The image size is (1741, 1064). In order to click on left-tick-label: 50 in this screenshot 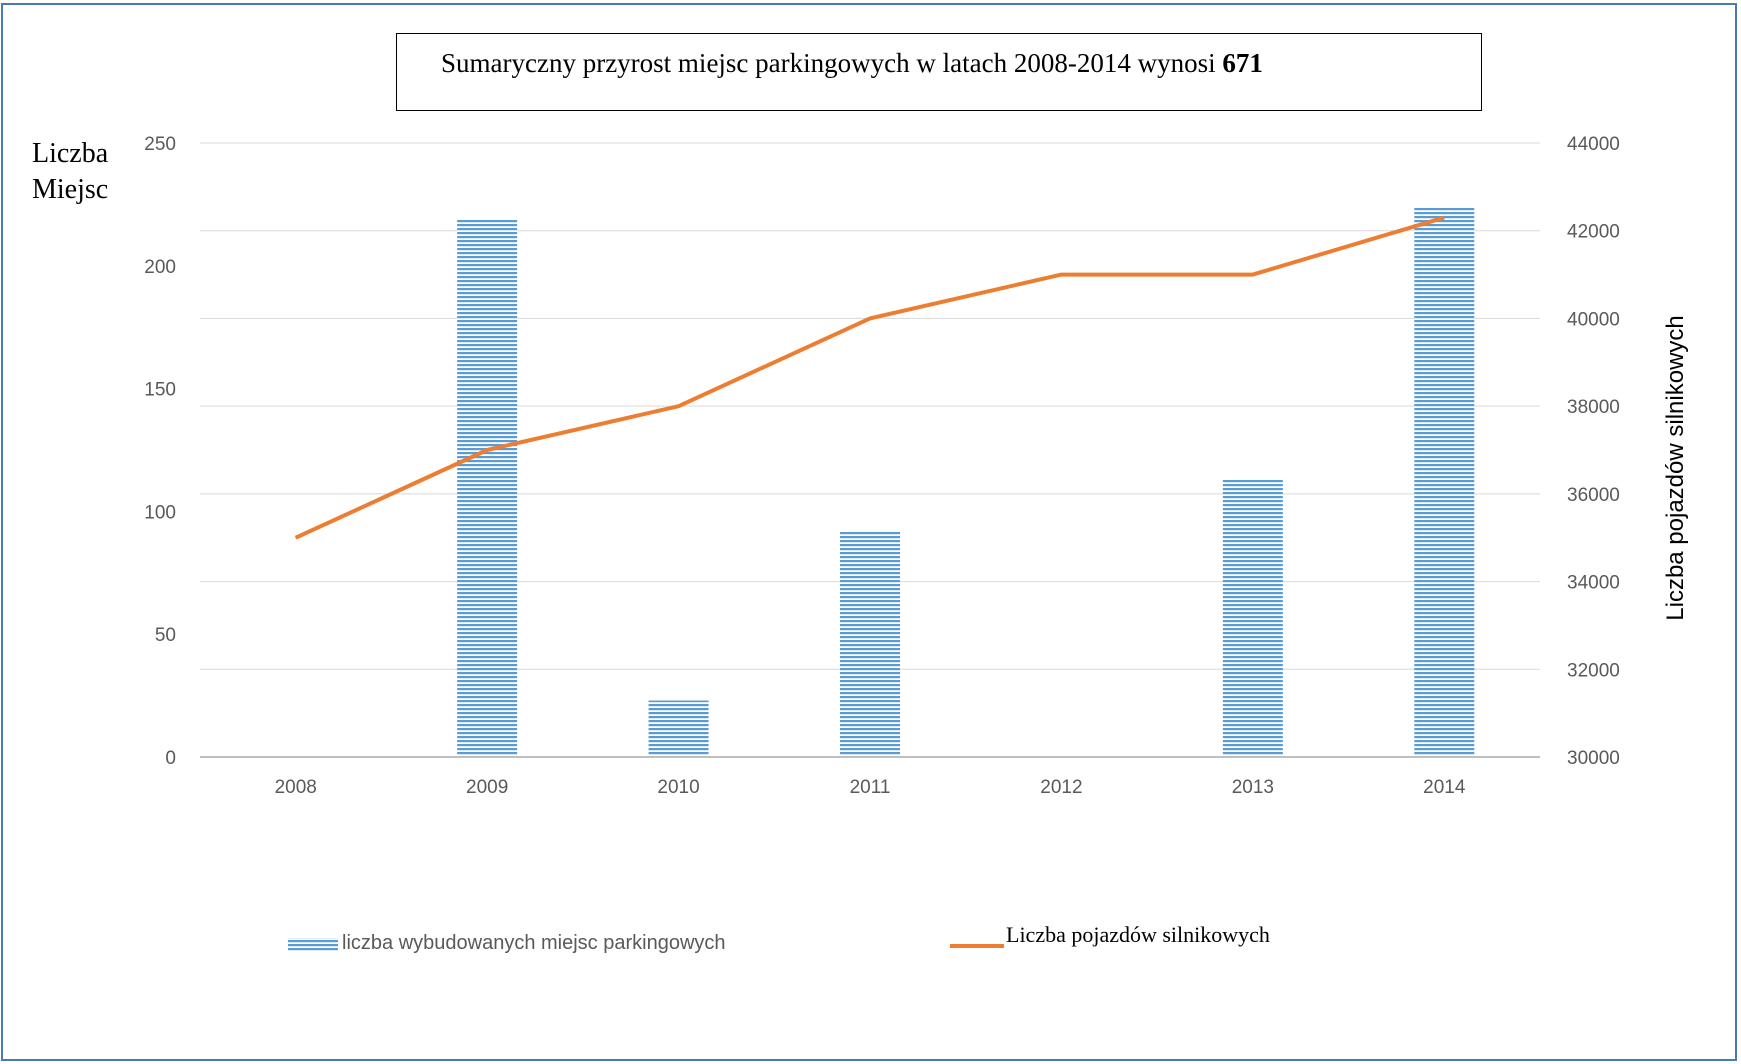, I will do `click(165, 635)`.